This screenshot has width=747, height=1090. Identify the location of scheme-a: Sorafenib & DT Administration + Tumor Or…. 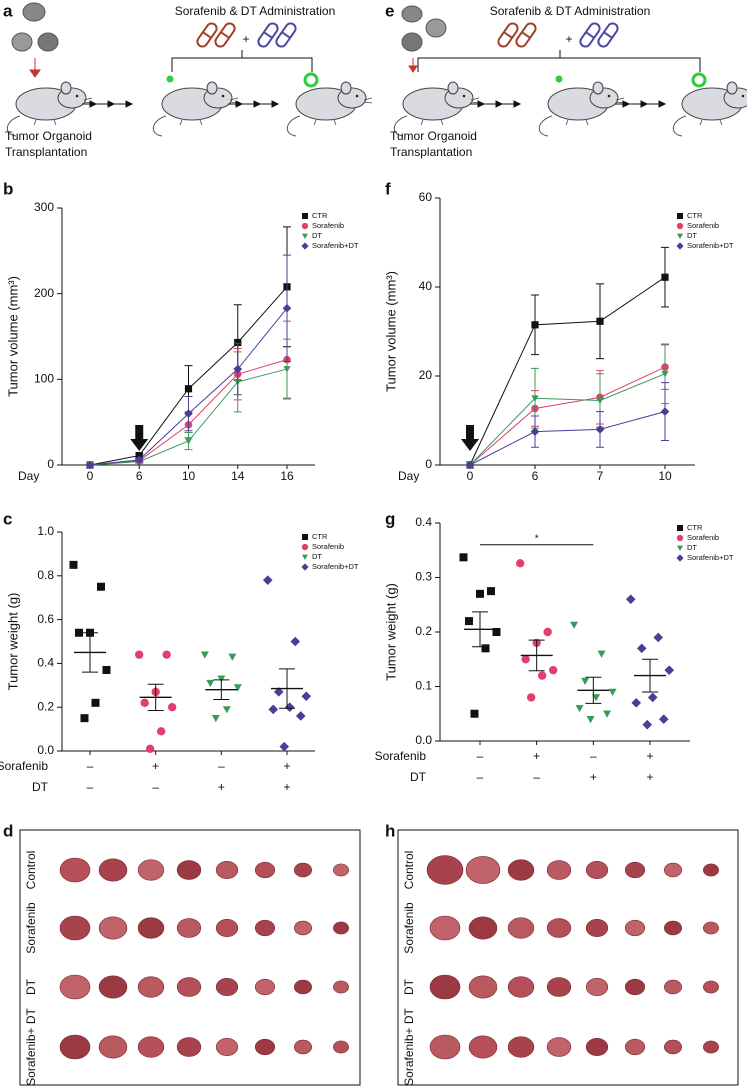
(189, 80).